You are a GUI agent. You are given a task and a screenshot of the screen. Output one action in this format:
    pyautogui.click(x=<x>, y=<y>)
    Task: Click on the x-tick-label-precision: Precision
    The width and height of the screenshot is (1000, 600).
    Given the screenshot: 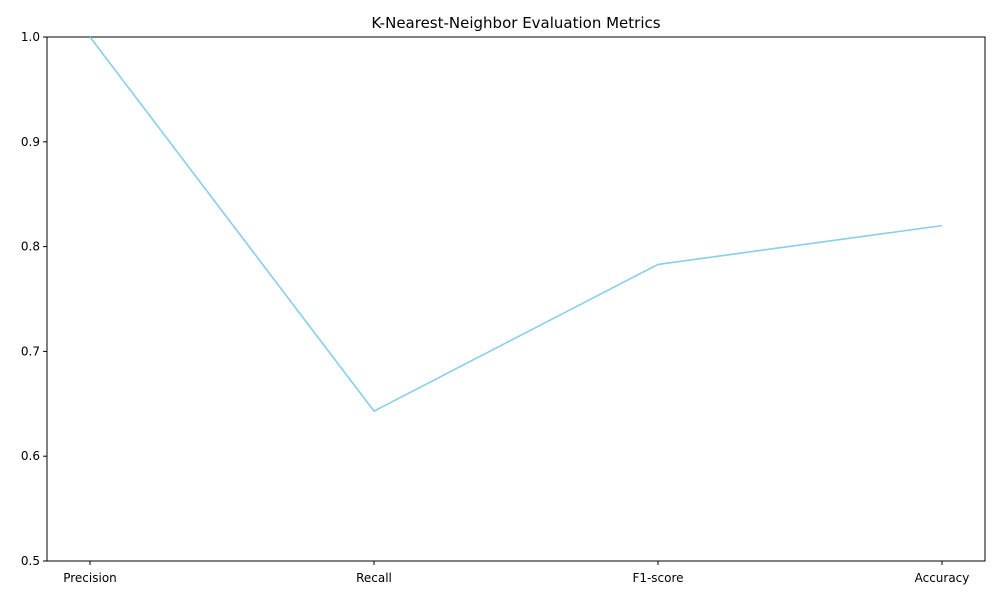 What is the action you would take?
    pyautogui.click(x=90, y=578)
    